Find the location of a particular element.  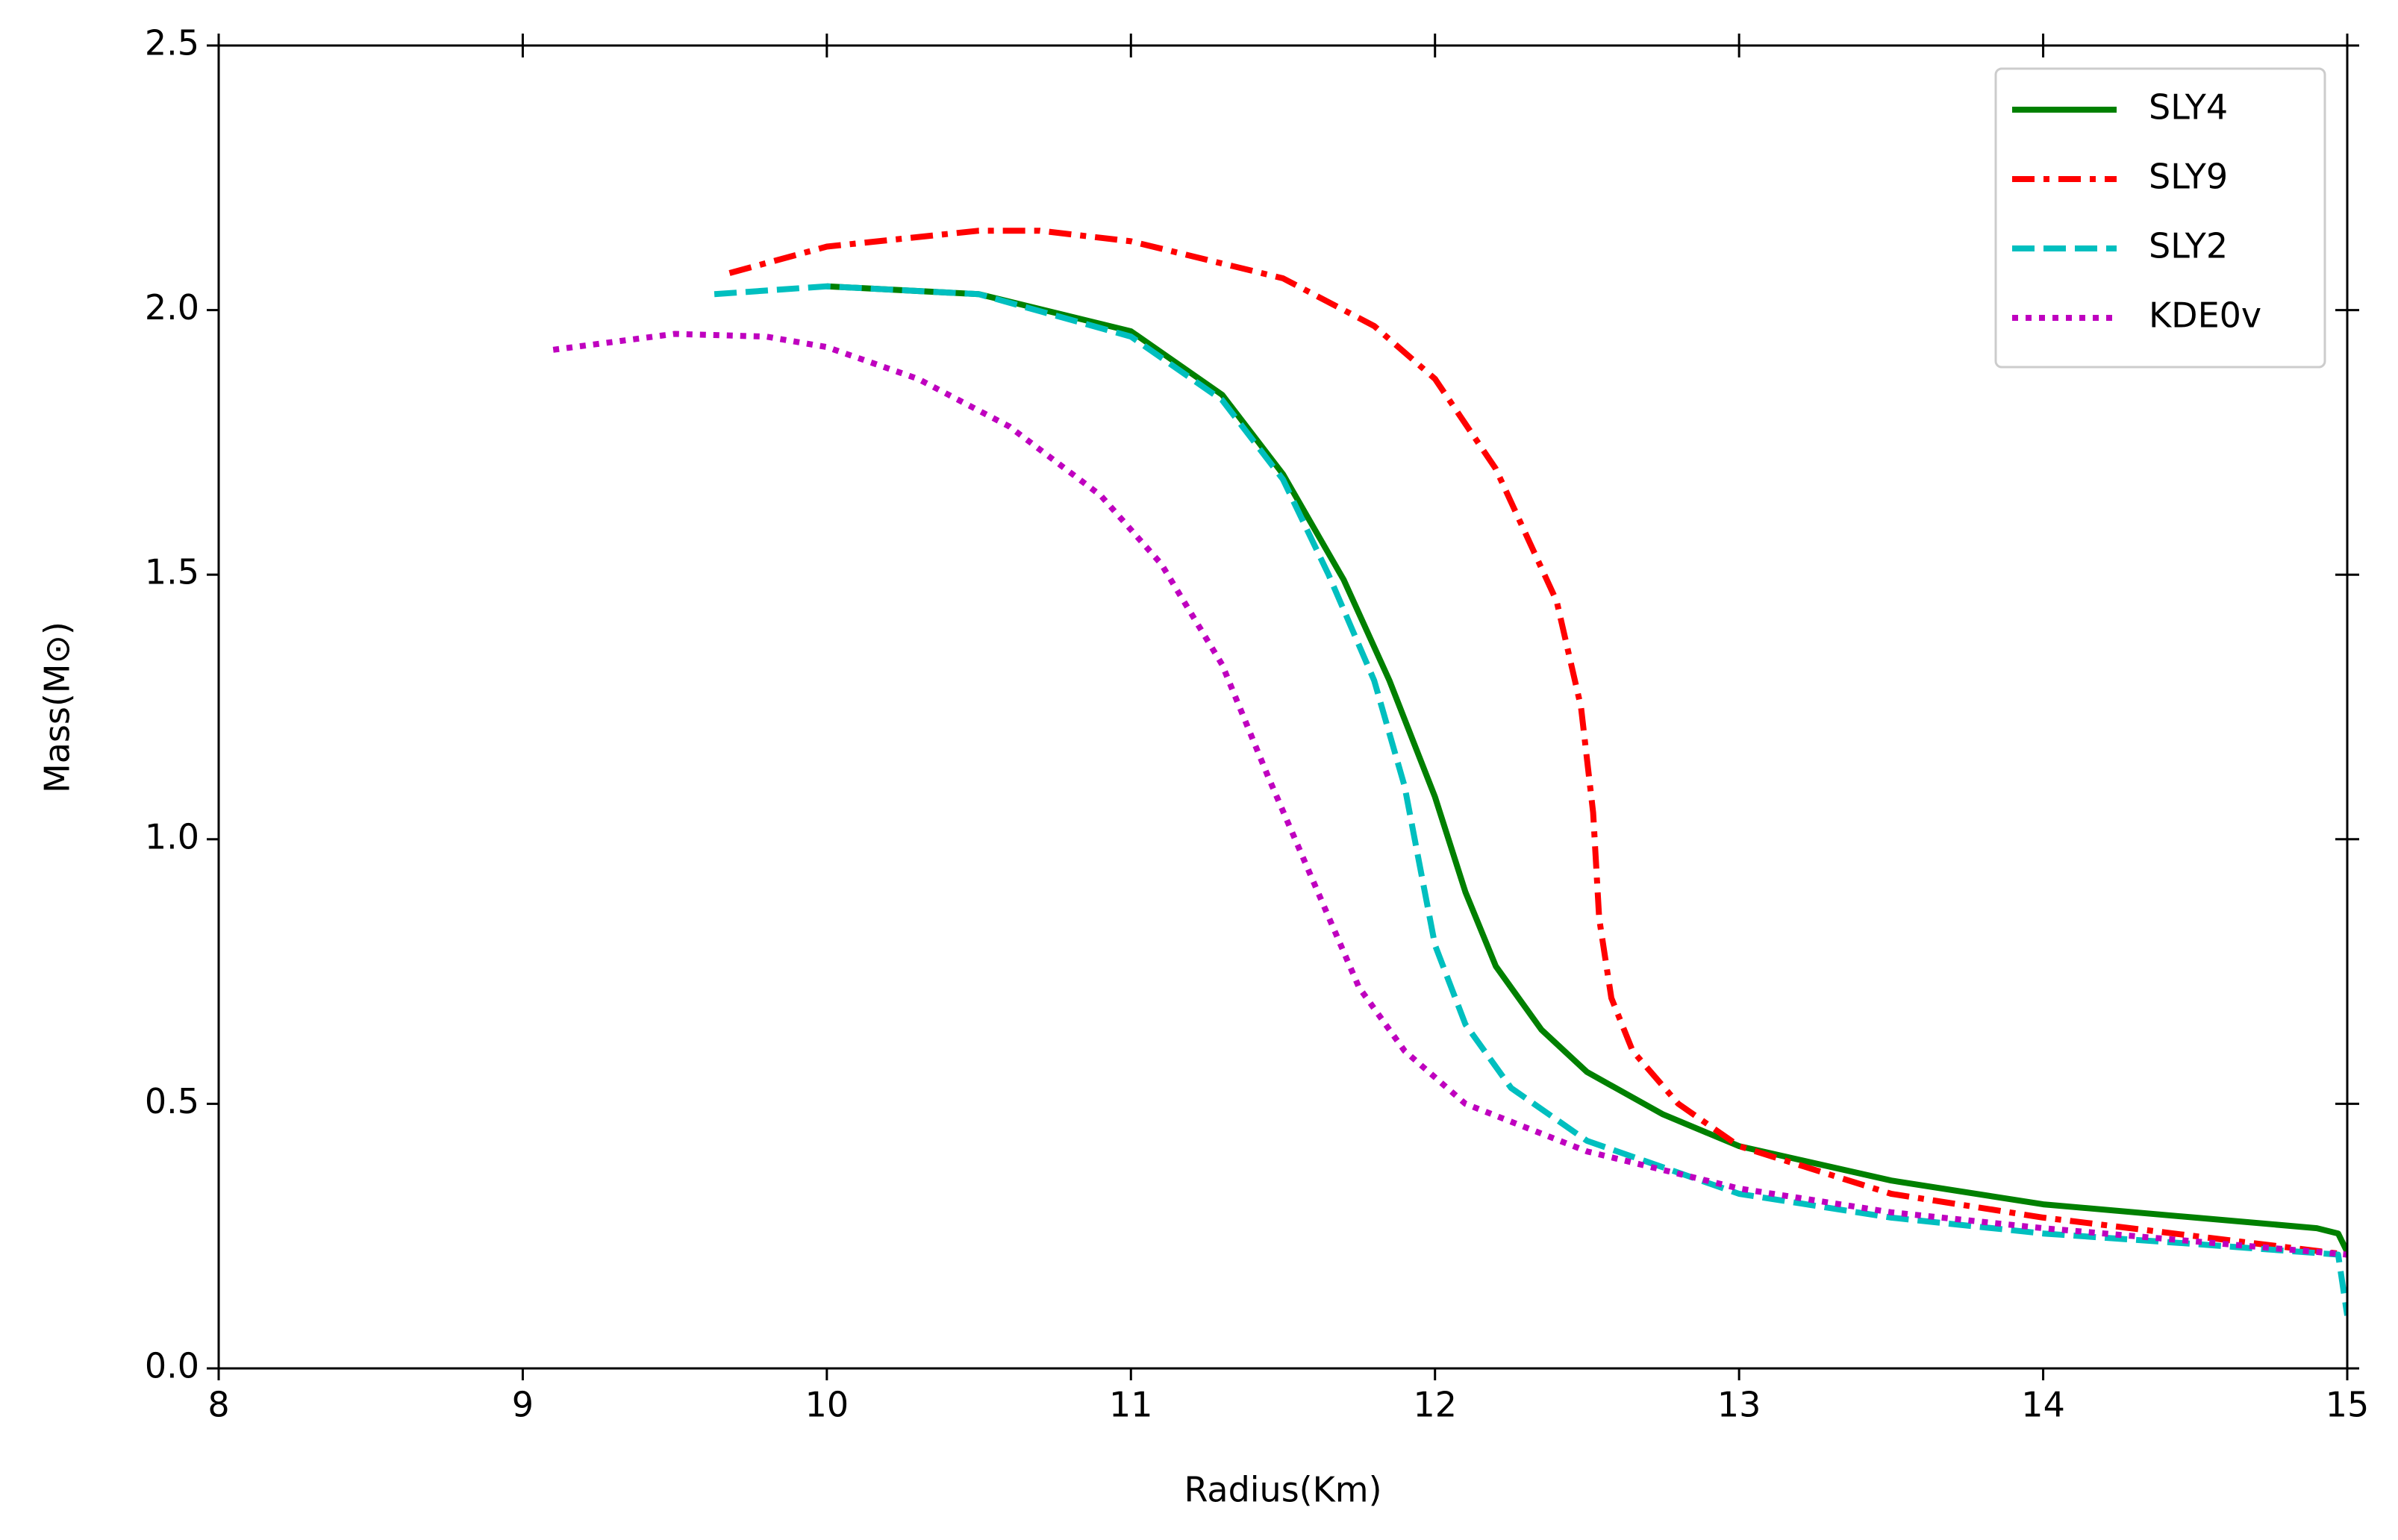

y-tick-label: 2.5 is located at coordinates (172, 43).